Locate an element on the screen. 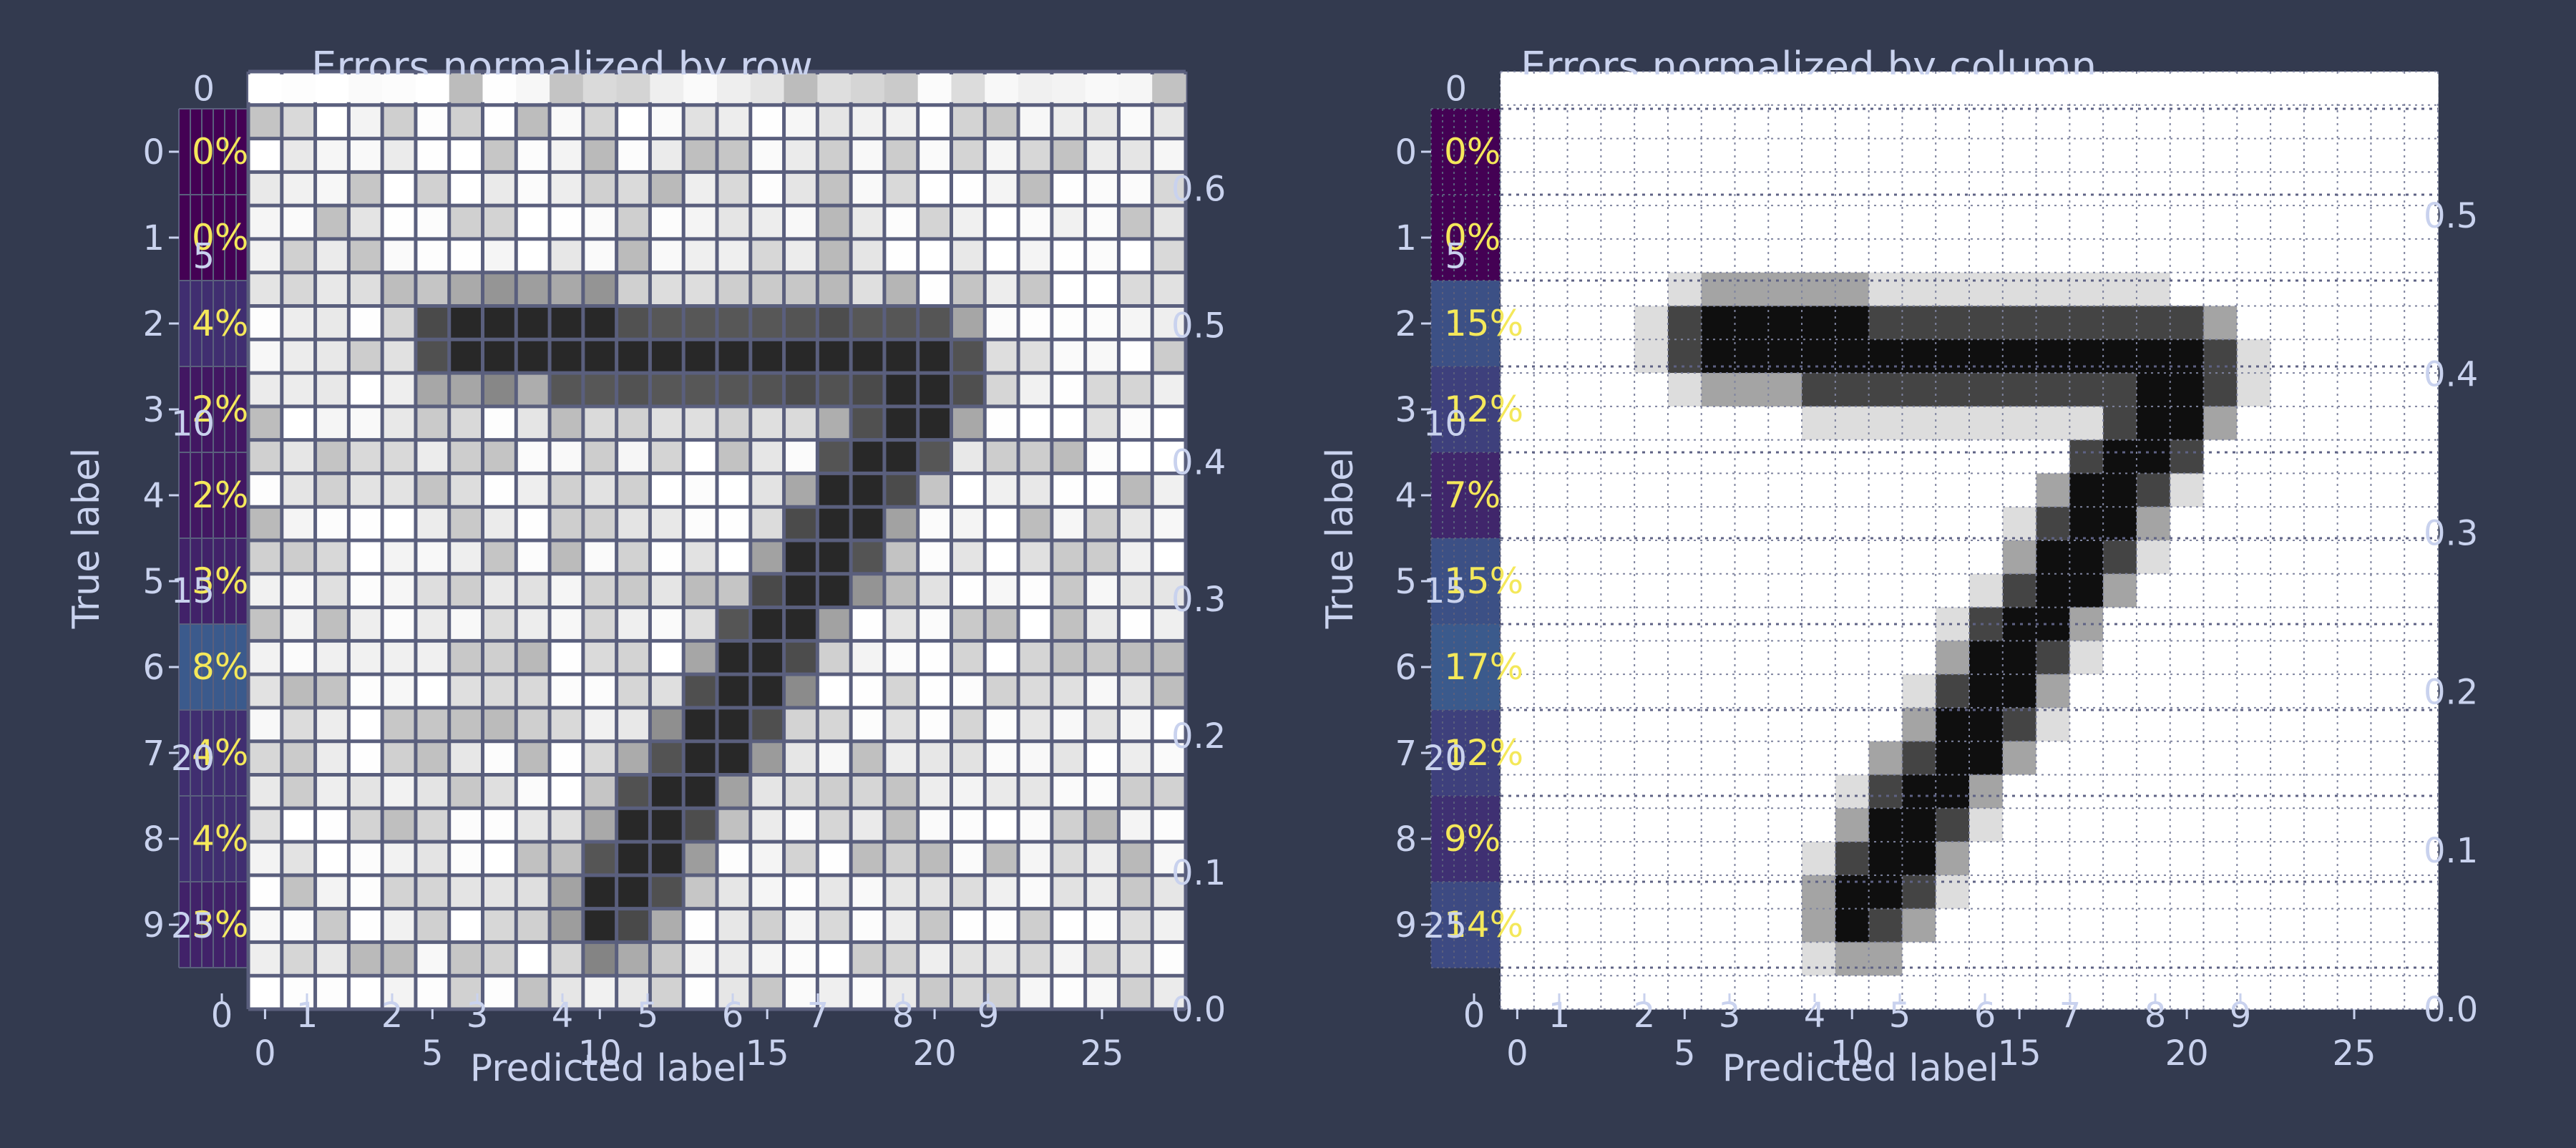  y-category-tick-9: 9 is located at coordinates (1406, 925).